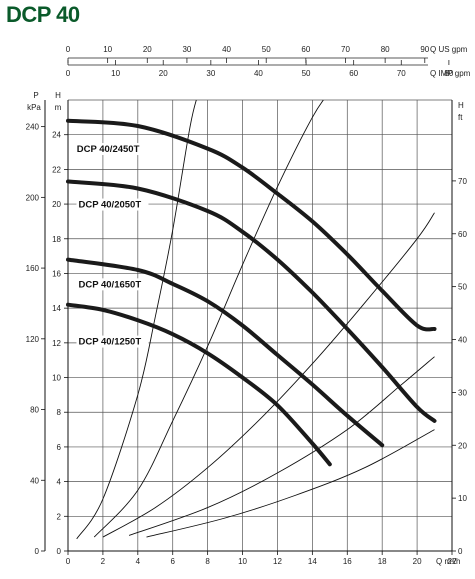 Image resolution: width=475 pixels, height=579 pixels. I want to click on p-kpa-tick-label: 200, so click(33, 197).